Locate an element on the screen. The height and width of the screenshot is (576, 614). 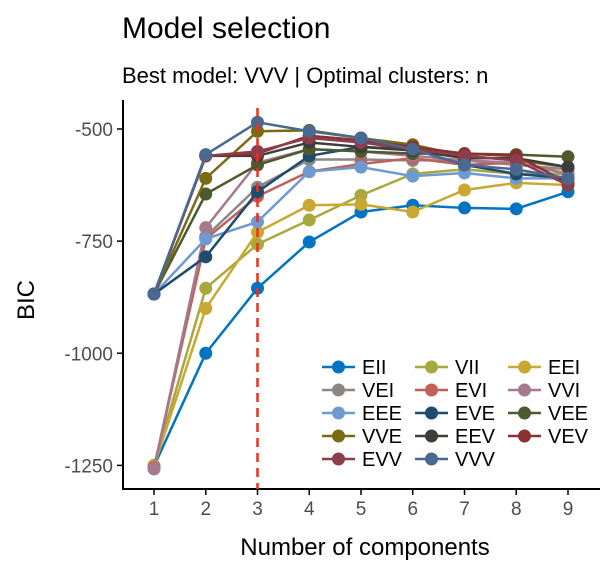
legend-label: VEI is located at coordinates (378, 391).